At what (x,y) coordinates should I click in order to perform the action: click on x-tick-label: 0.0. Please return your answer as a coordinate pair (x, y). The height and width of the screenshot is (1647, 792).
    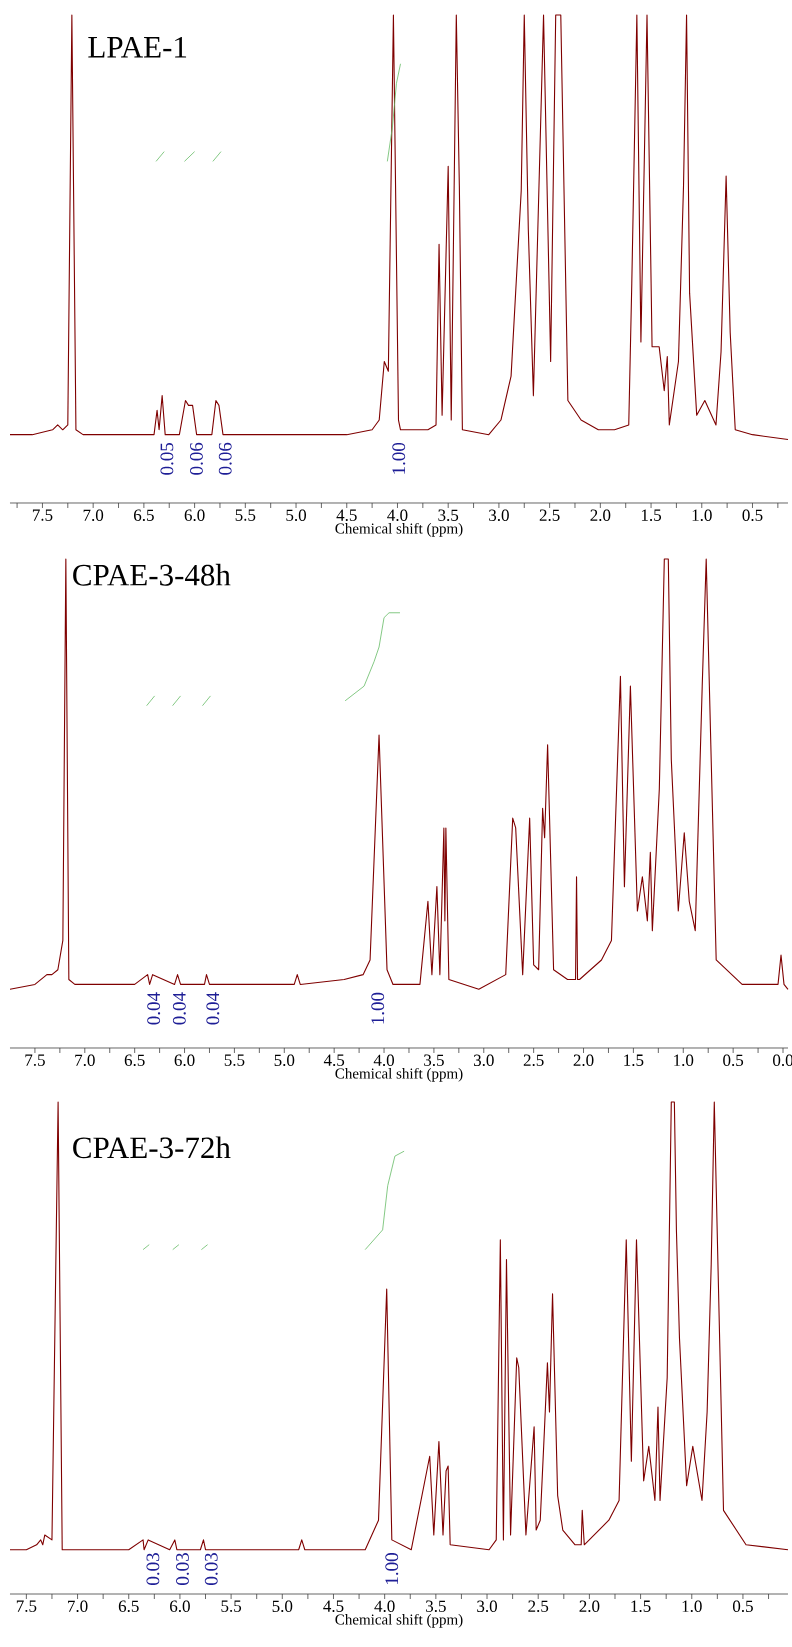
    Looking at the image, I should click on (782, 1060).